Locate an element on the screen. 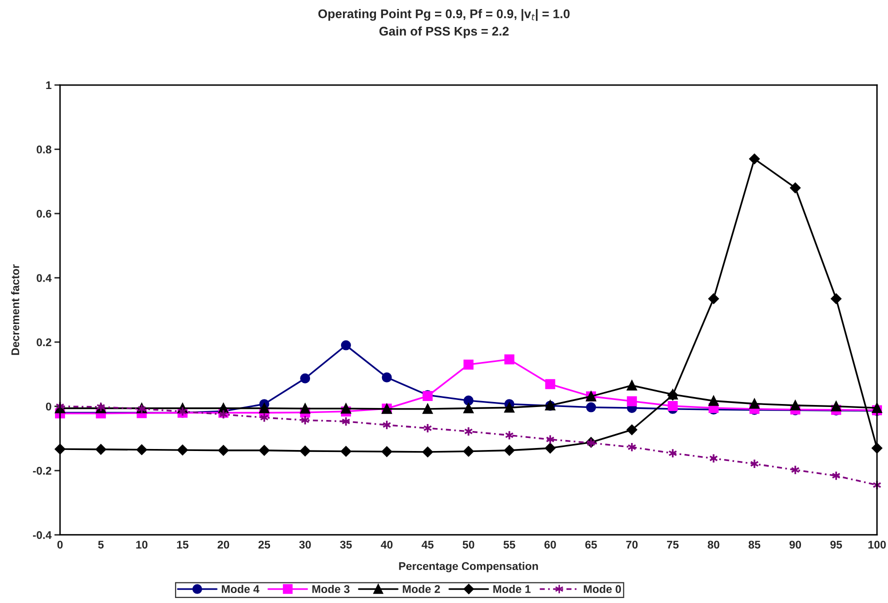 The image size is (888, 603). y-tick-label: 0.4 is located at coordinates (44, 278).